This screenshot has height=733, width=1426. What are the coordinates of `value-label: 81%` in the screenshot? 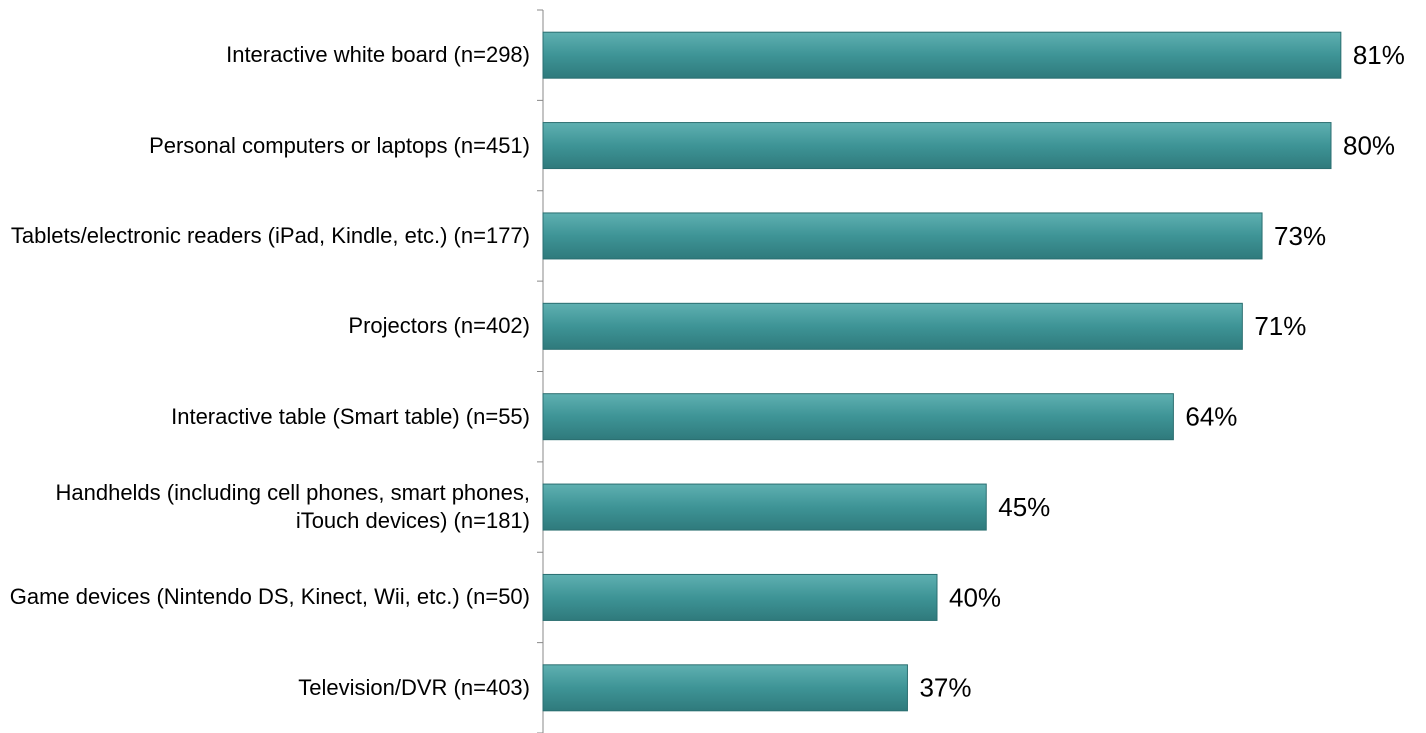 It's located at (1379, 55).